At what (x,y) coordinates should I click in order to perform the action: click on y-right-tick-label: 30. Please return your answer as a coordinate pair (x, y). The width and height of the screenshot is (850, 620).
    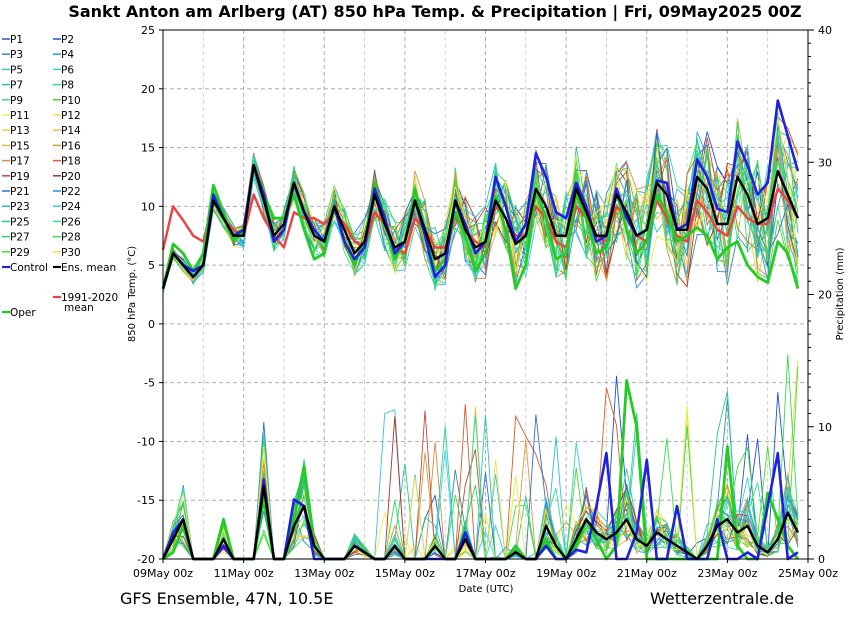
    Looking at the image, I should click on (825, 162).